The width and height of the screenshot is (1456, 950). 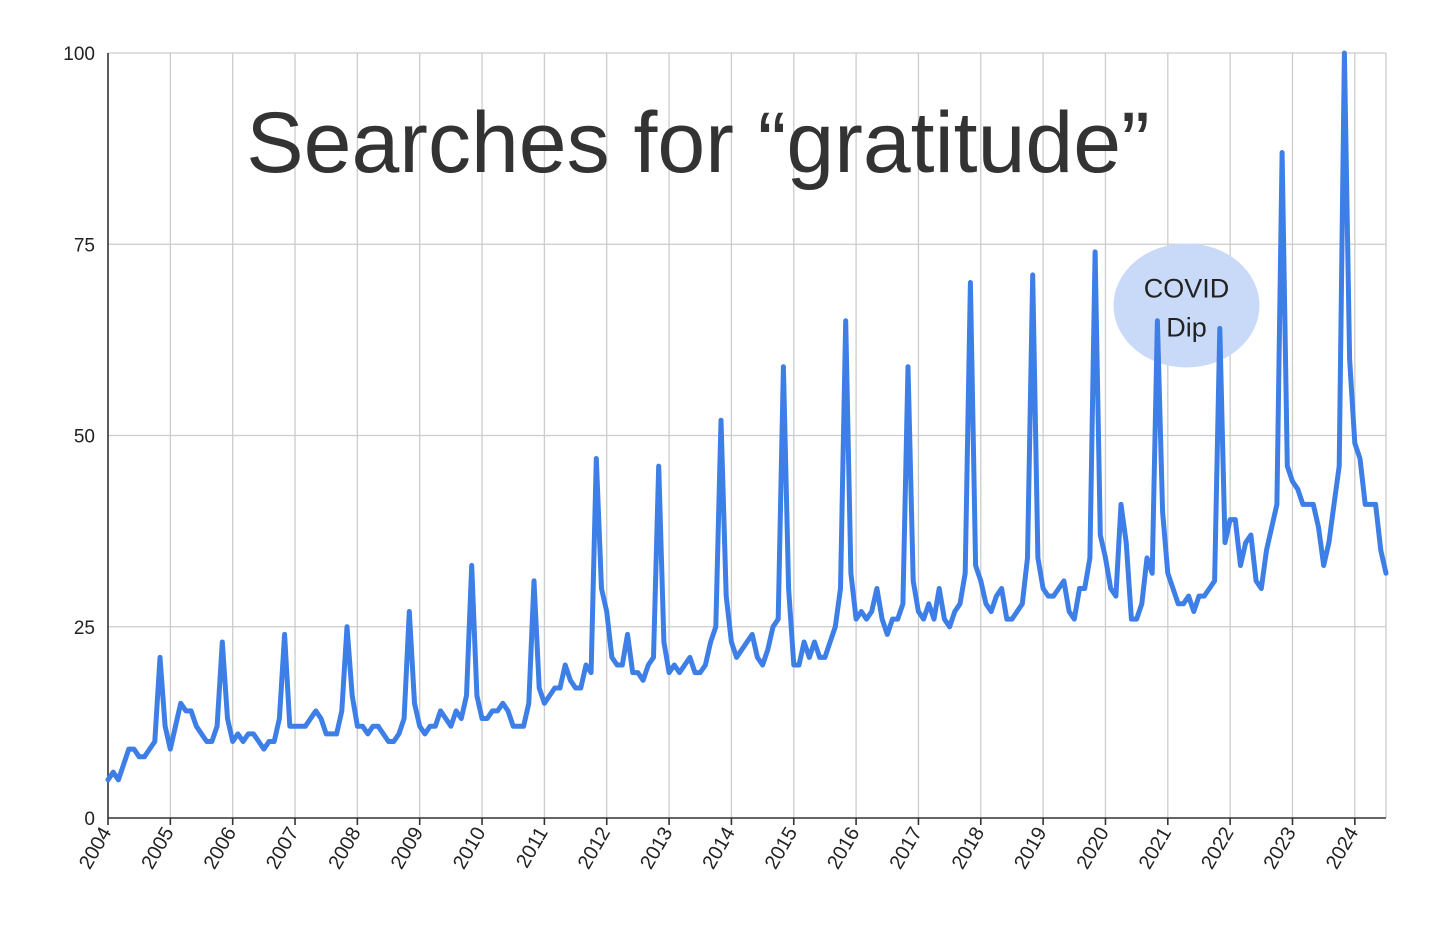 I want to click on annotation-text-line-2: Dip, so click(x=1186, y=327).